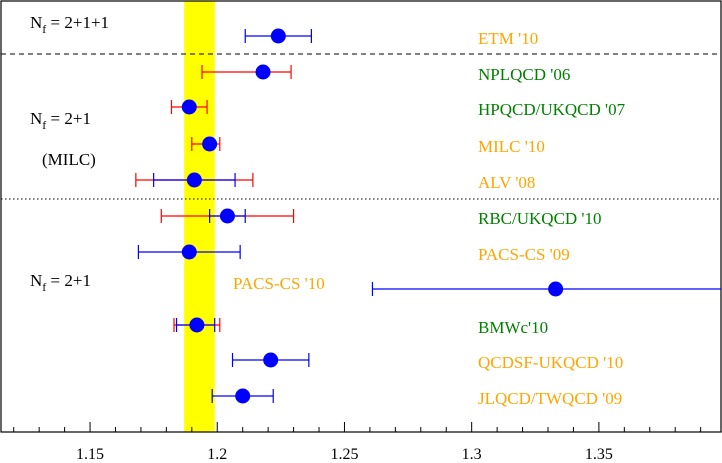 This screenshot has height=463, width=722. What do you see at coordinates (552, 109) in the screenshot?
I see `series-label: HPQCD/UKQCD '07` at bounding box center [552, 109].